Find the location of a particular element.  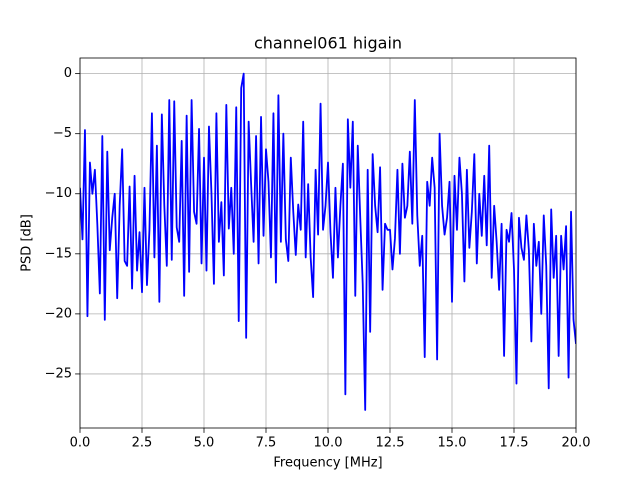

y-tick-label: −5 is located at coordinates (62, 133).